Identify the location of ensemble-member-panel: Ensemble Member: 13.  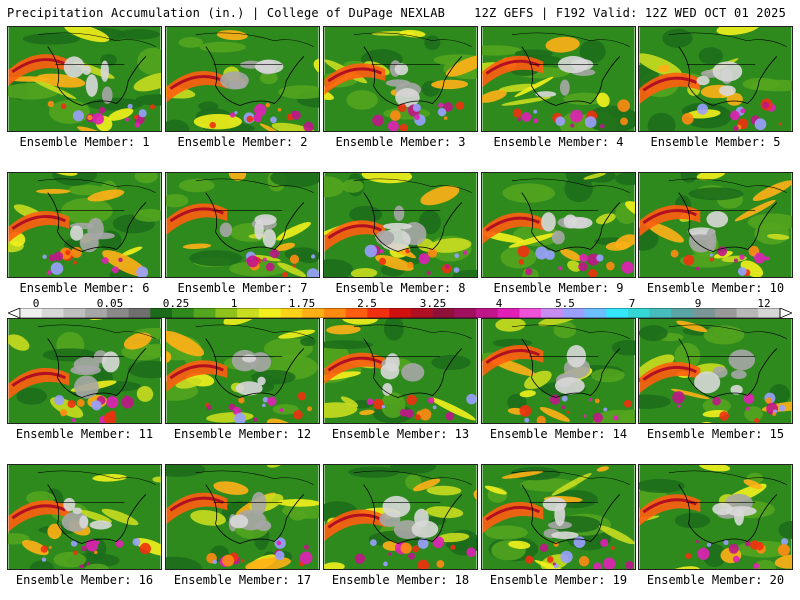
(400, 379).